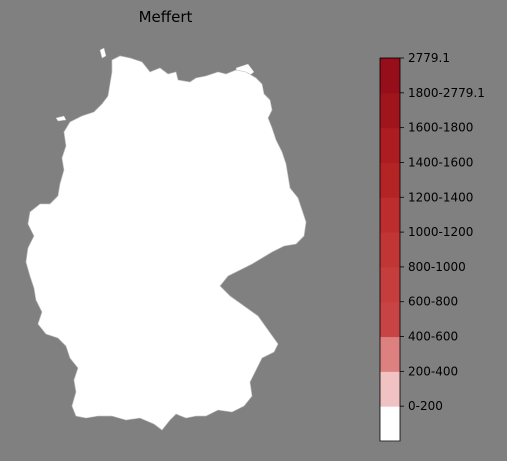 This screenshot has height=461, width=507. Describe the element at coordinates (433, 337) in the screenshot. I see `colorbar-tick-label: 400-600` at that location.